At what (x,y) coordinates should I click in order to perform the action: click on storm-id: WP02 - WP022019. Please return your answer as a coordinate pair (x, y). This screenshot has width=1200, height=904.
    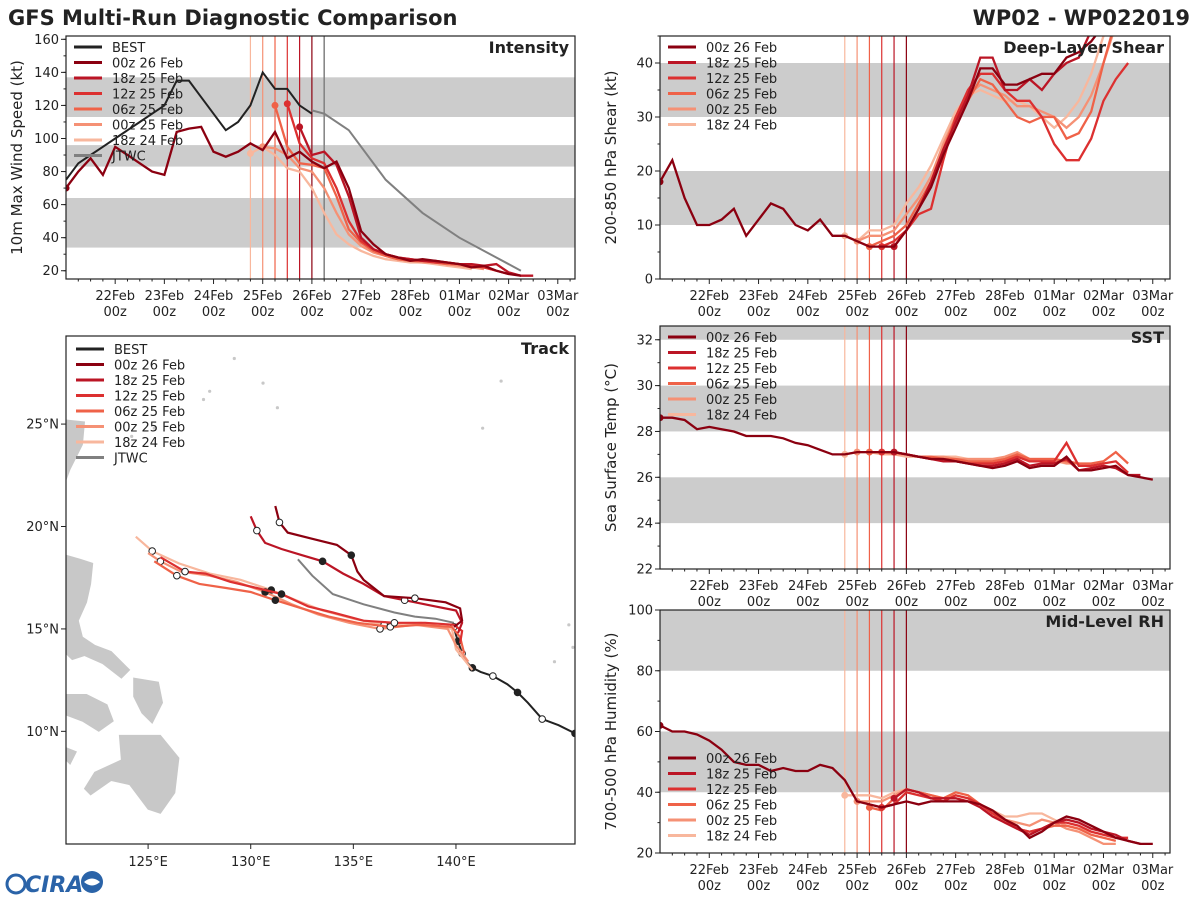
    Looking at the image, I should click on (1081, 18).